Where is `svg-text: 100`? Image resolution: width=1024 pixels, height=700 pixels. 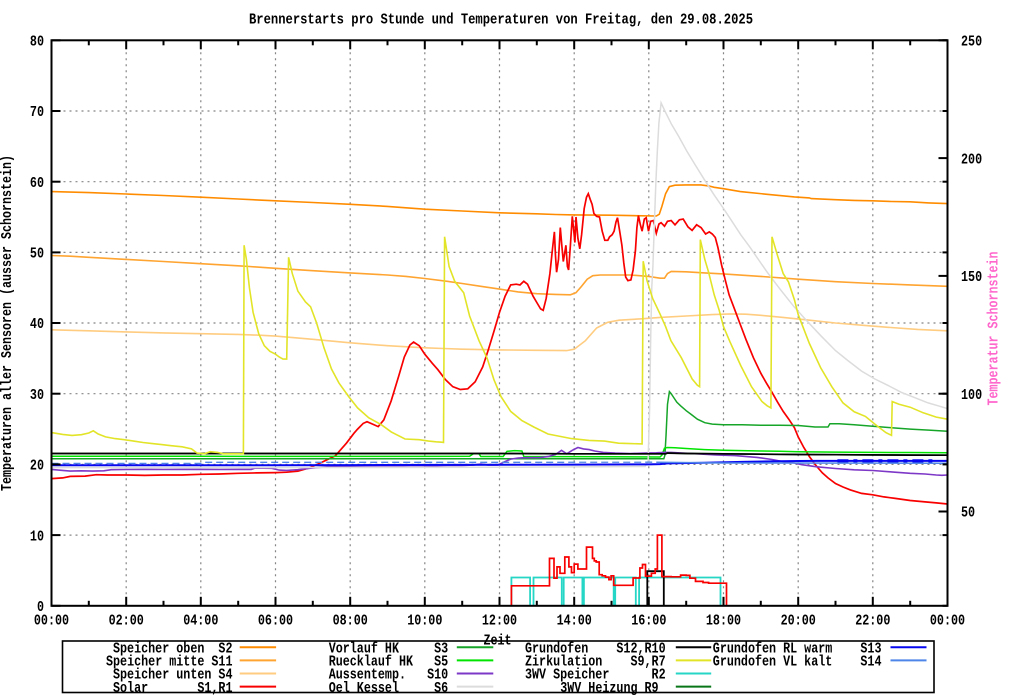 svg-text: 100 is located at coordinates (971, 396).